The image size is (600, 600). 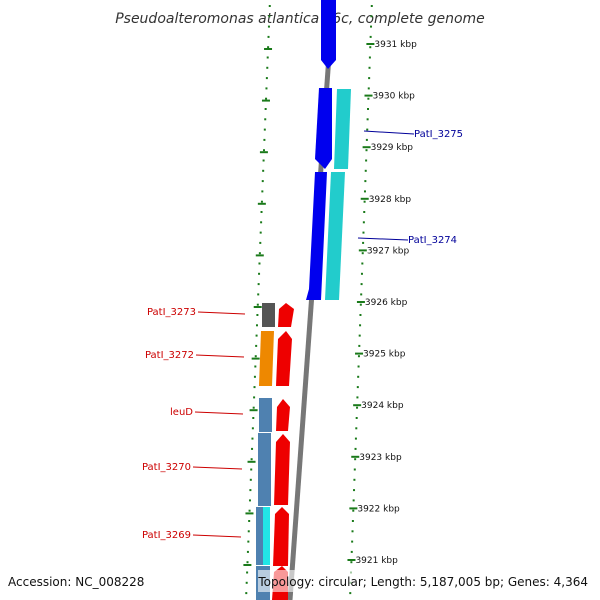 I want to click on gene-patl-3275-cyan, so click(x=342, y=129).